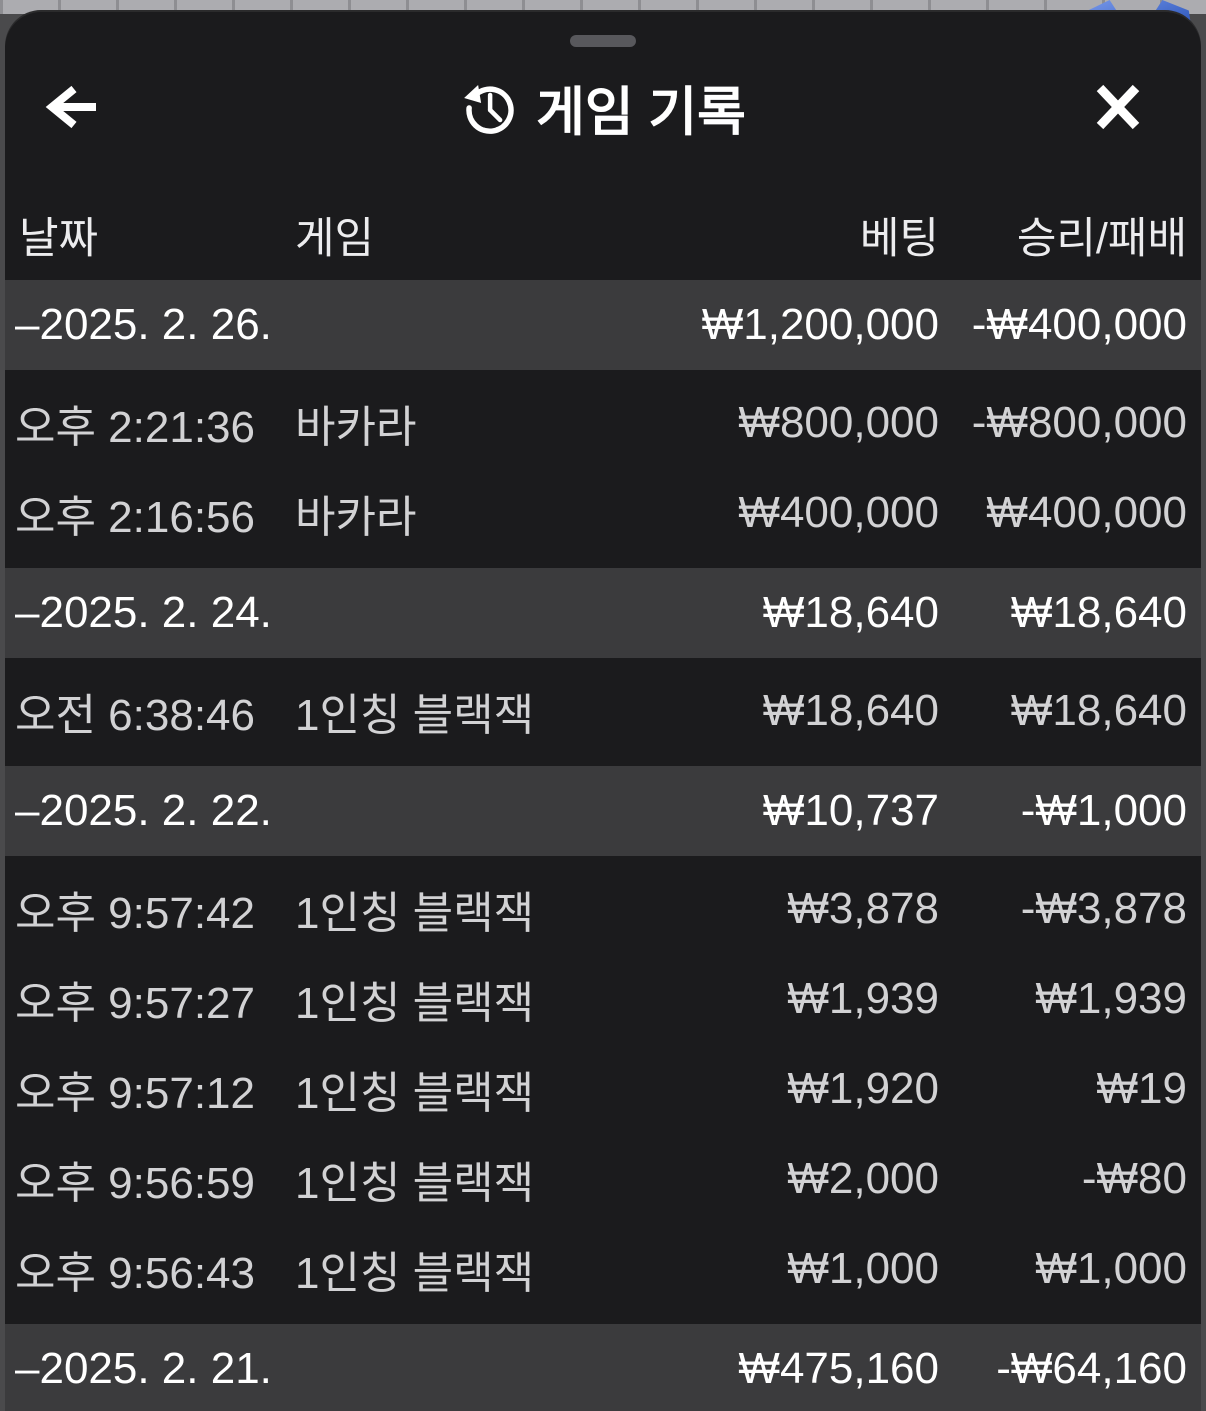 Image resolution: width=1206 pixels, height=1411 pixels. What do you see at coordinates (59, 239) in the screenshot?
I see `column-header-date: 날짜` at bounding box center [59, 239].